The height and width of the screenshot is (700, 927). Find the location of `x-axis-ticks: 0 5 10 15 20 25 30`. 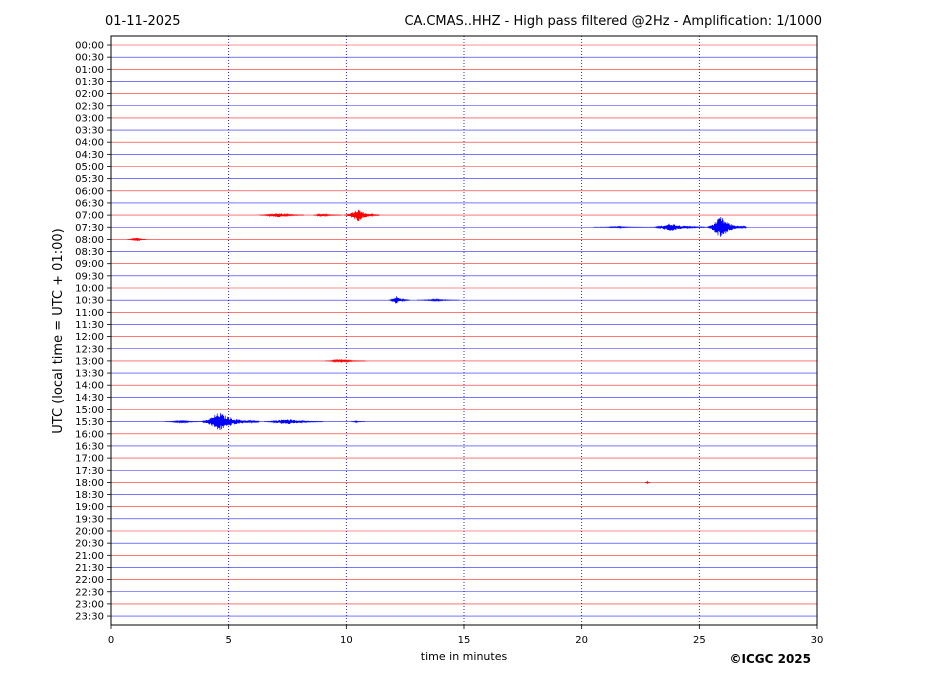

x-axis-ticks: 0 5 10 15 20 25 30 is located at coordinates (466, 635).